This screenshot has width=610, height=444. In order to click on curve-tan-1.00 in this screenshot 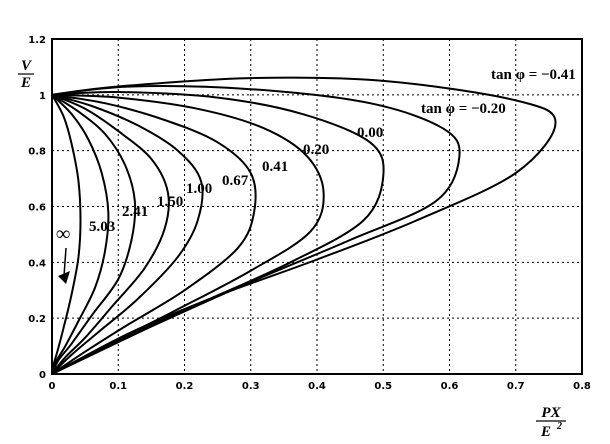, I will do `click(110, 234)`.